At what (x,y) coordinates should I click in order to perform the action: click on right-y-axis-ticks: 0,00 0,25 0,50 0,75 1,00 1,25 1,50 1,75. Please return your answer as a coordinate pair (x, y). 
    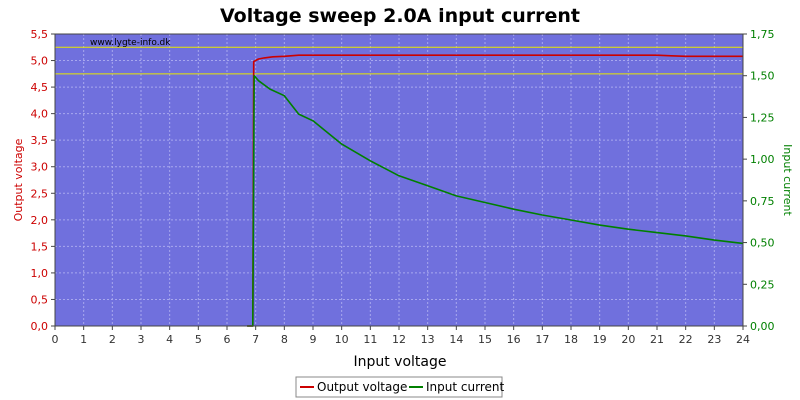
    Looking at the image, I should click on (759, 180).